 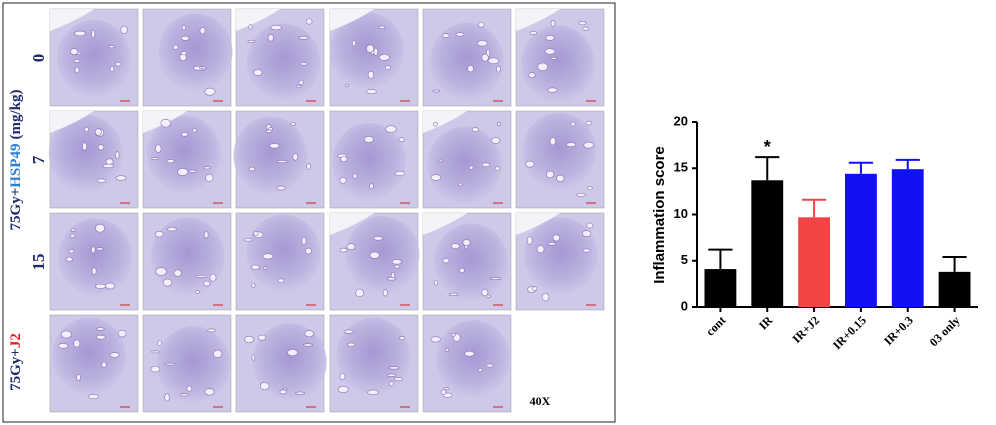 I want to click on y-tick-label: 5, so click(x=684, y=259).